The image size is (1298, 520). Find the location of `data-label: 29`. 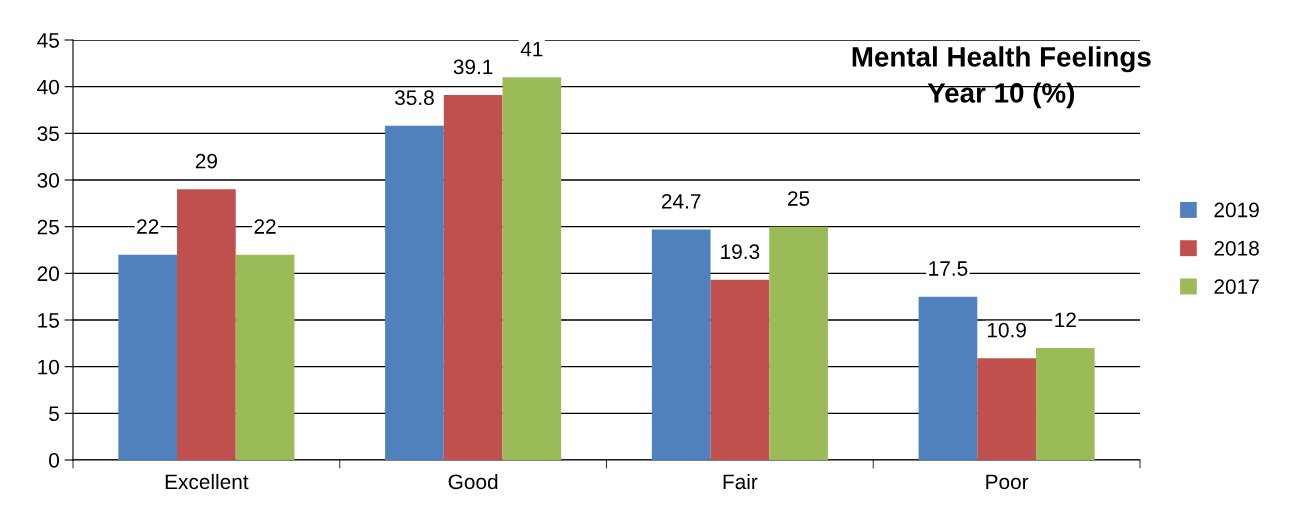

data-label: 29 is located at coordinates (206, 161).